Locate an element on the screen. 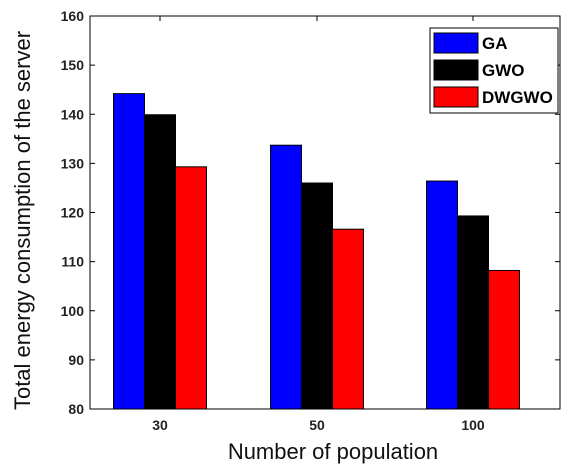 This screenshot has height=466, width=567. legend-swatch-dwgwo is located at coordinates (456, 97).